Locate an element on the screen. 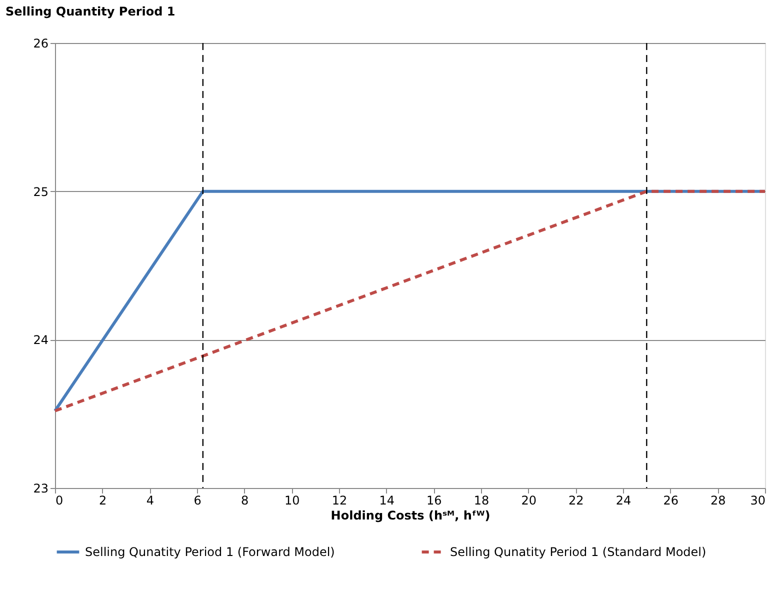 The image size is (778, 605). x-tick-label: 4 is located at coordinates (150, 501).